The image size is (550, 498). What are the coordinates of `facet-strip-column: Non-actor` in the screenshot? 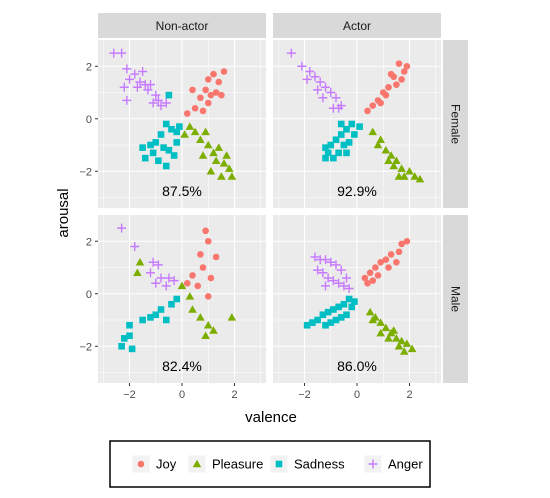 It's located at (182, 25).